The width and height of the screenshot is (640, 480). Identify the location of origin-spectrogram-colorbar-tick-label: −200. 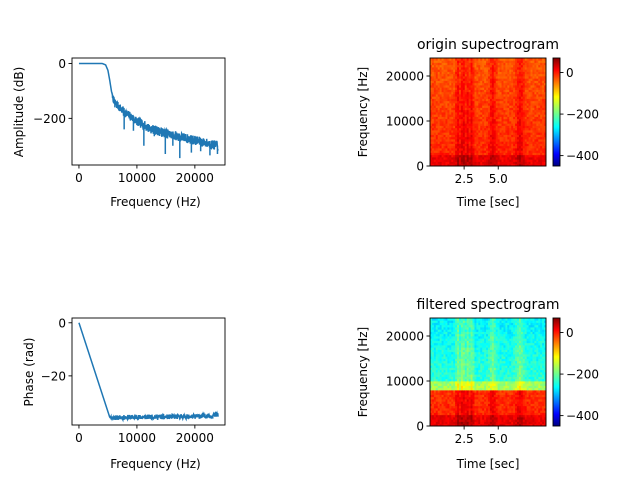
(582, 115).